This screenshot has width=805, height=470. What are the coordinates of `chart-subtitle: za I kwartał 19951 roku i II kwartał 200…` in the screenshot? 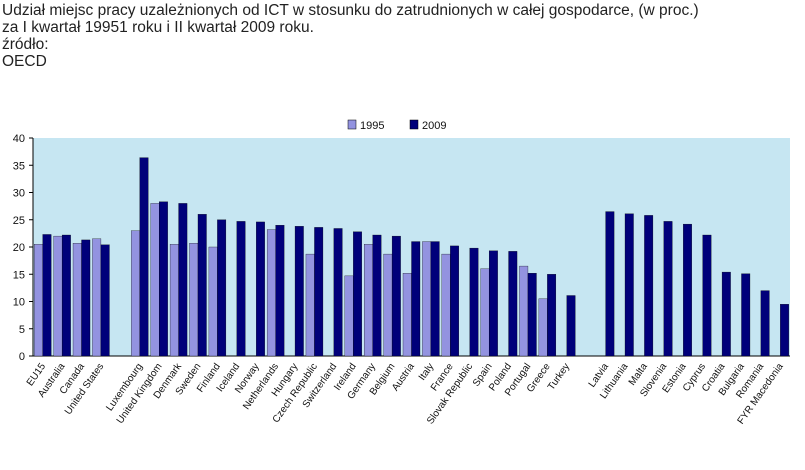 It's located at (158, 27).